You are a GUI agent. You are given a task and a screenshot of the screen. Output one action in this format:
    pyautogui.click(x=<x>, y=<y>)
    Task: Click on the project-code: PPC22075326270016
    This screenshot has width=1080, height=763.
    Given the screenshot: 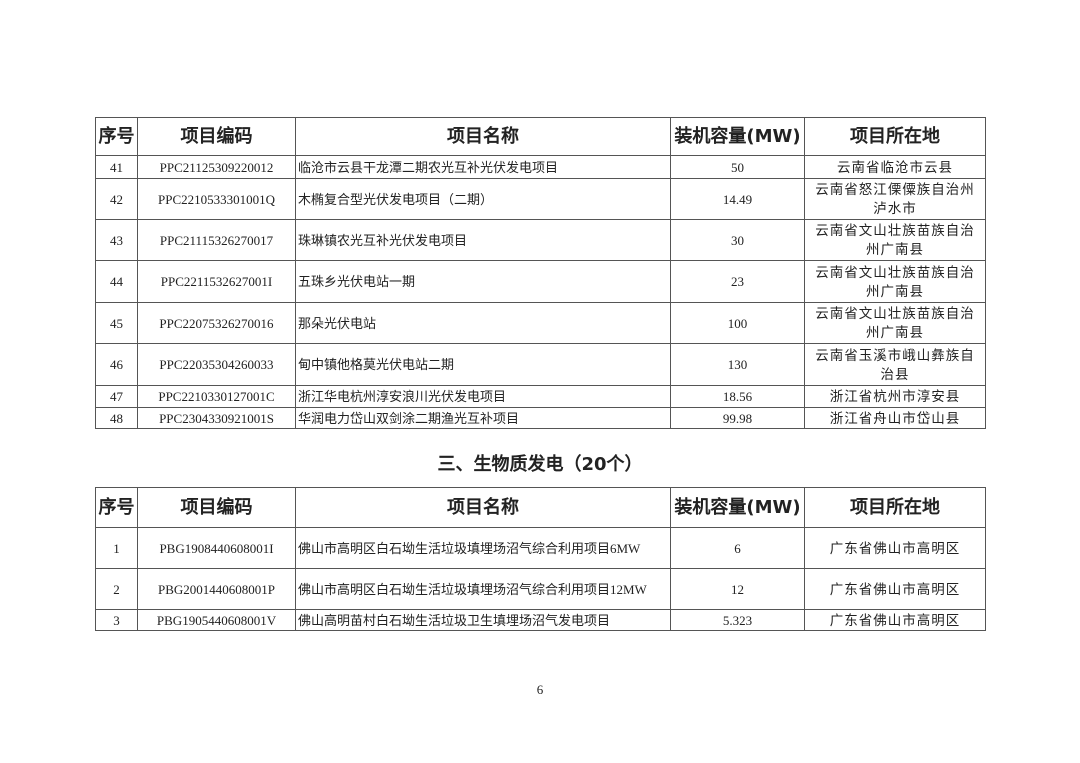 What is the action you would take?
    pyautogui.click(x=216, y=323)
    